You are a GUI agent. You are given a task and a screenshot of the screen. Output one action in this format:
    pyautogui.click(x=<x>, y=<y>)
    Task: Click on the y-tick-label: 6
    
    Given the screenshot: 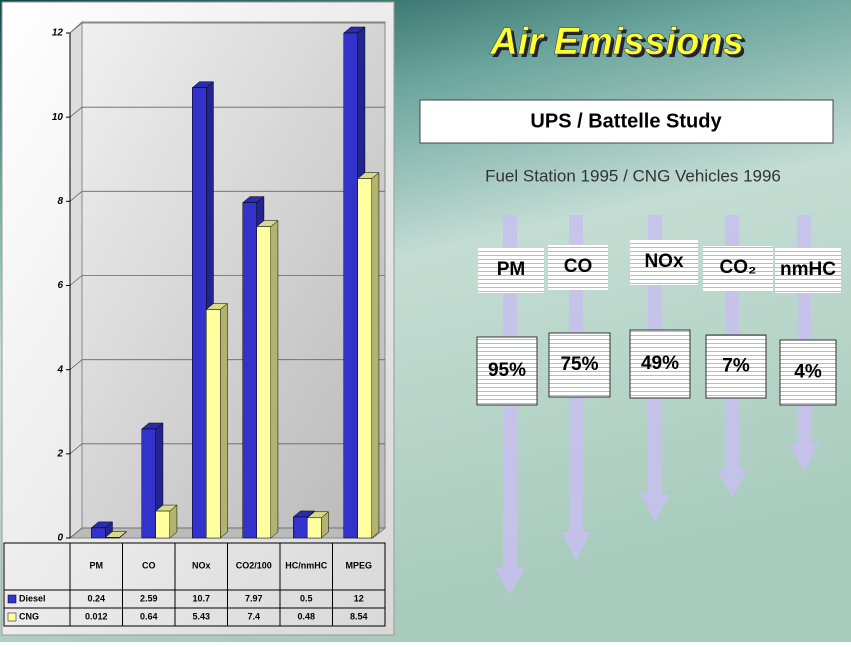 What is the action you would take?
    pyautogui.click(x=60, y=285)
    